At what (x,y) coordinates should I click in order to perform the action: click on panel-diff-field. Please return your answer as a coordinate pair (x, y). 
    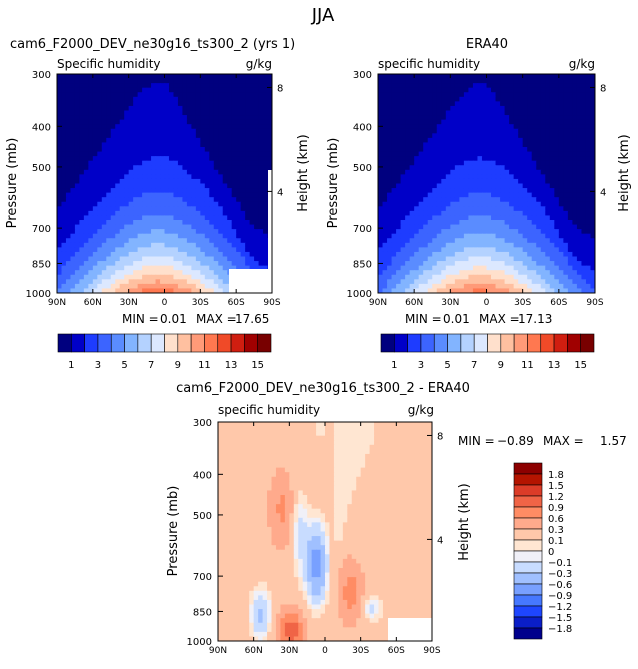
    Looking at the image, I should click on (325, 532).